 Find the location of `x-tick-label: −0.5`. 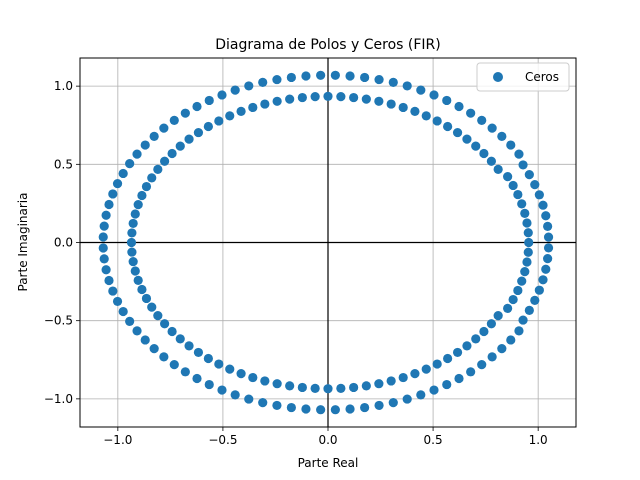

x-tick-label: −0.5 is located at coordinates (222, 440).